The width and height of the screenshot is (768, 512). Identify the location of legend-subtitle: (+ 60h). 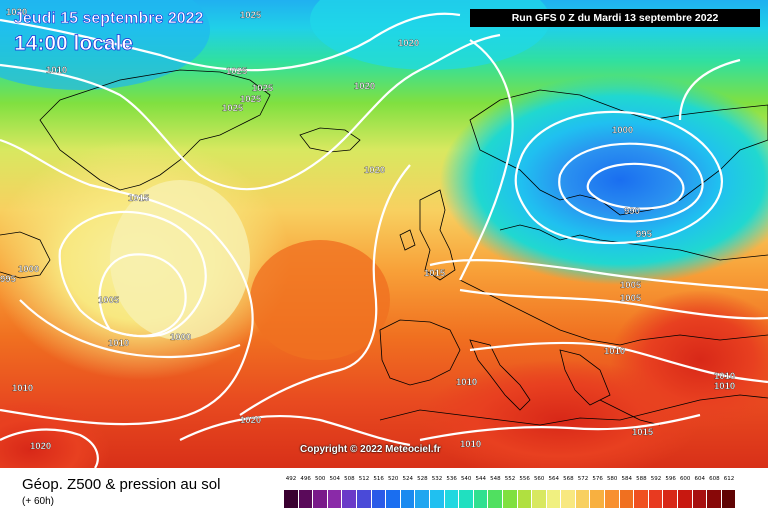
(38, 501).